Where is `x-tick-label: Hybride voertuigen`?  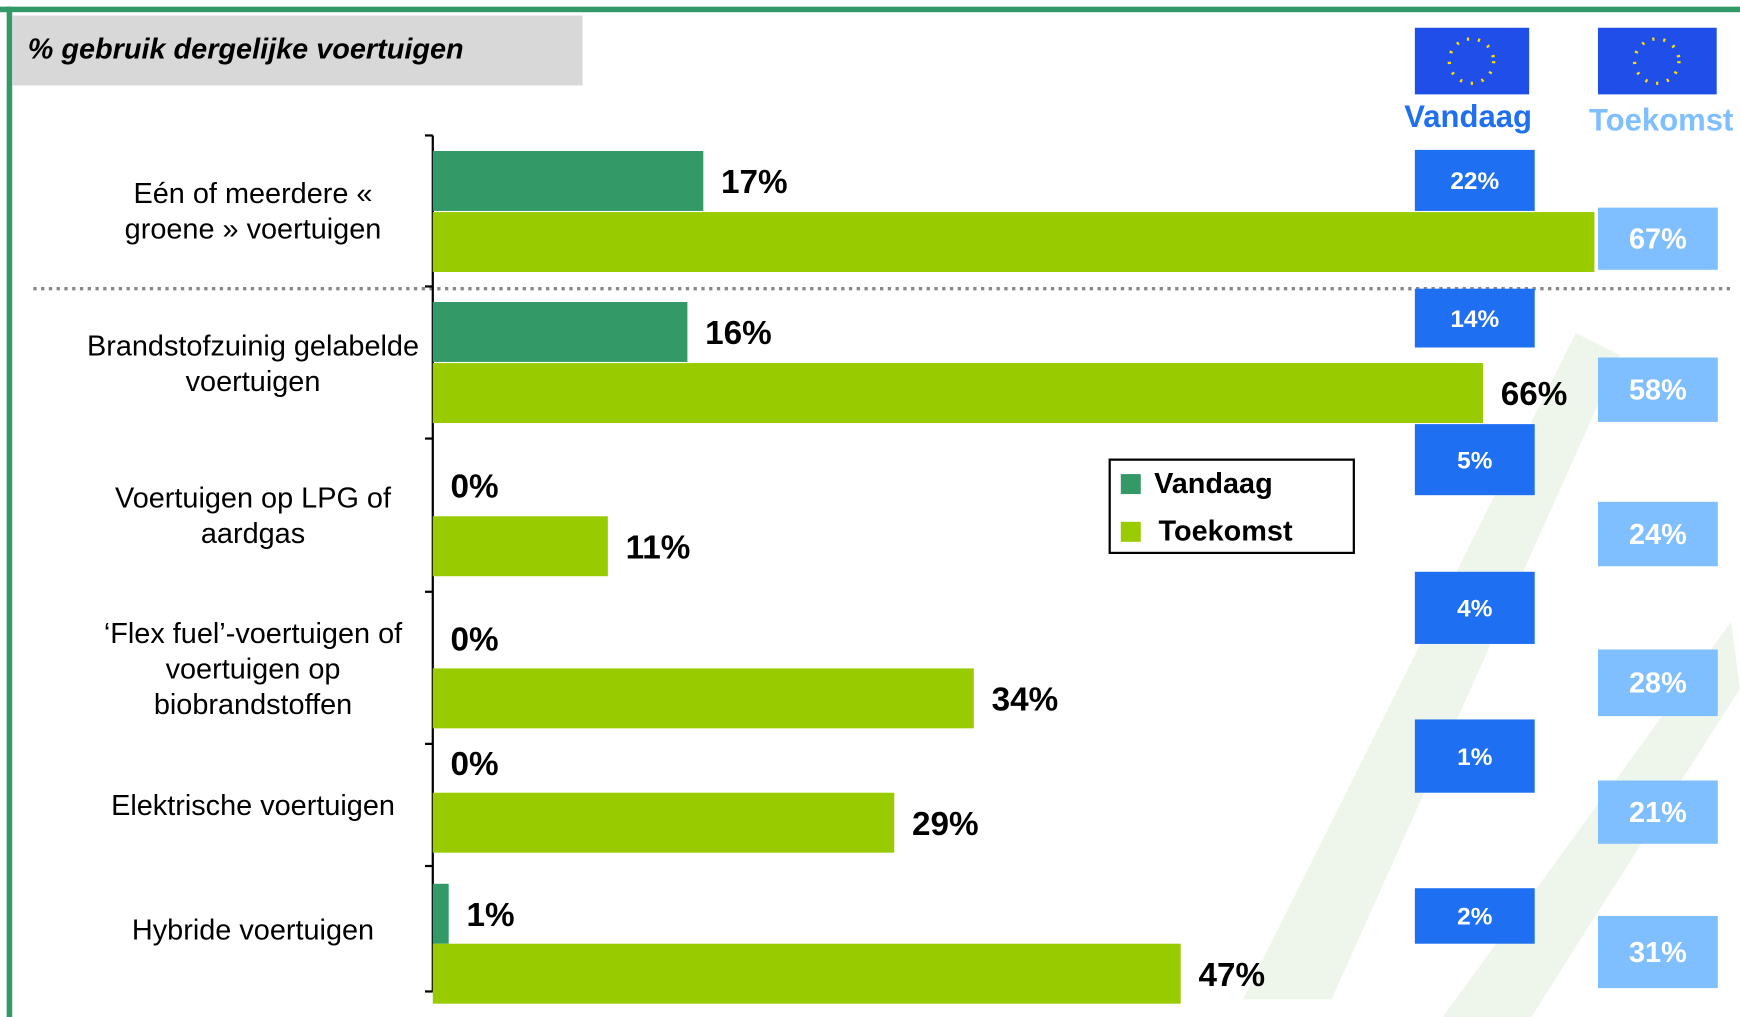
x-tick-label: Hybride voertuigen is located at coordinates (253, 929).